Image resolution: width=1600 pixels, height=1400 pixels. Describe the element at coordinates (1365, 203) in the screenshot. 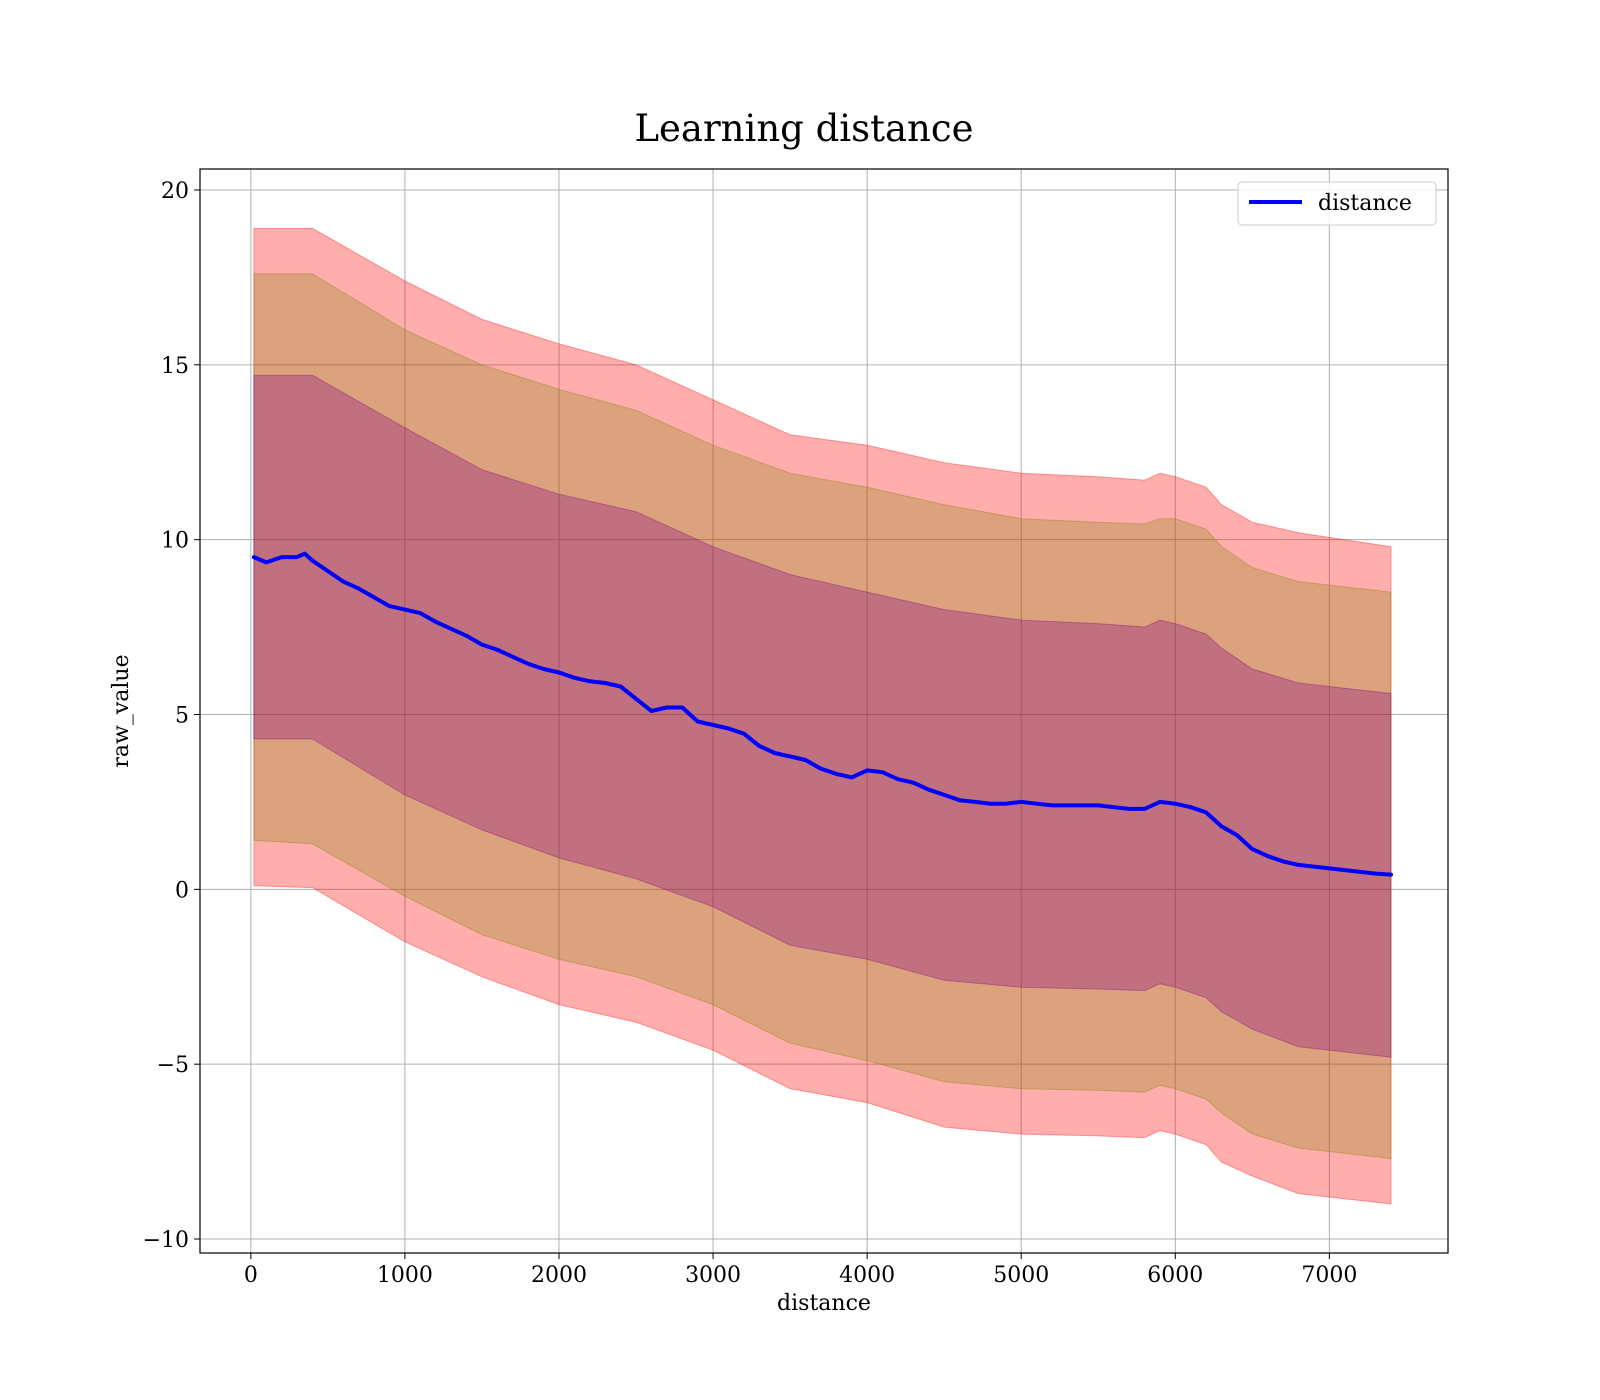

I see `legend-label: distance` at that location.